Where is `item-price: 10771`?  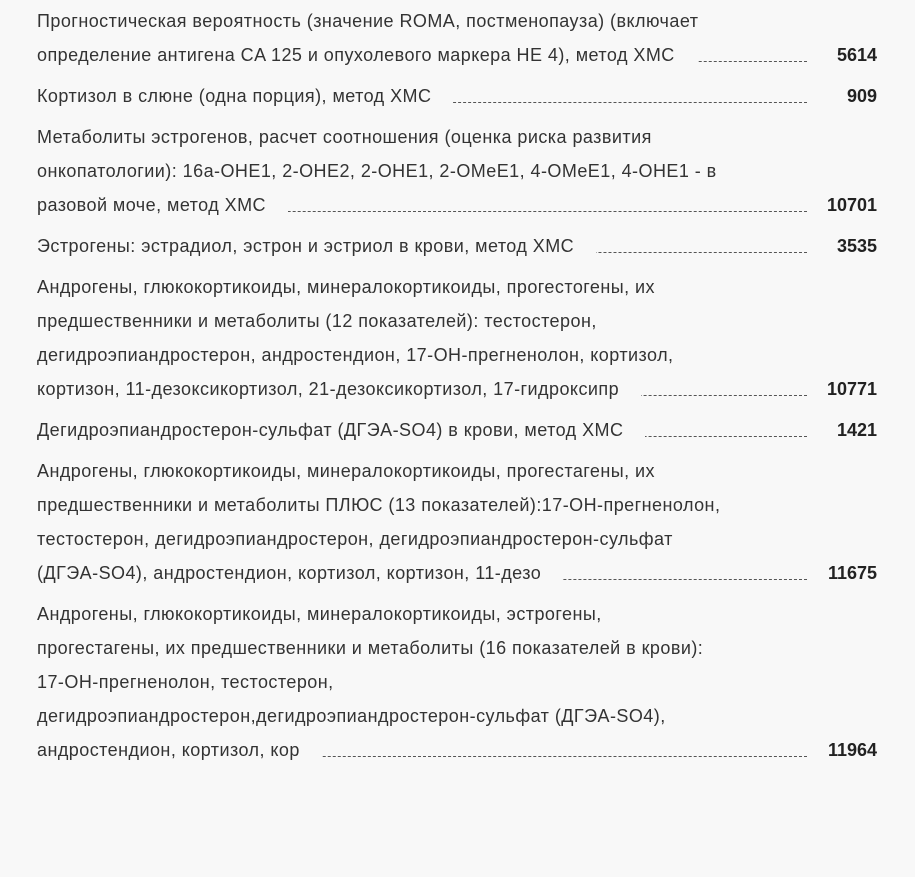 item-price: 10771 is located at coordinates (844, 389).